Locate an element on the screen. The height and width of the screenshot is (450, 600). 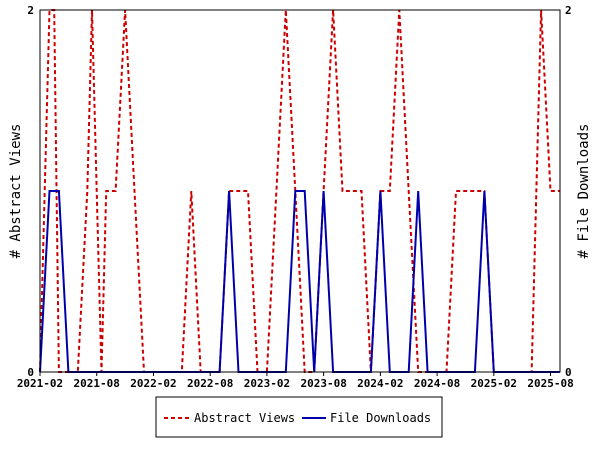
y-right-tick-max: 2 is located at coordinates (568, 10).